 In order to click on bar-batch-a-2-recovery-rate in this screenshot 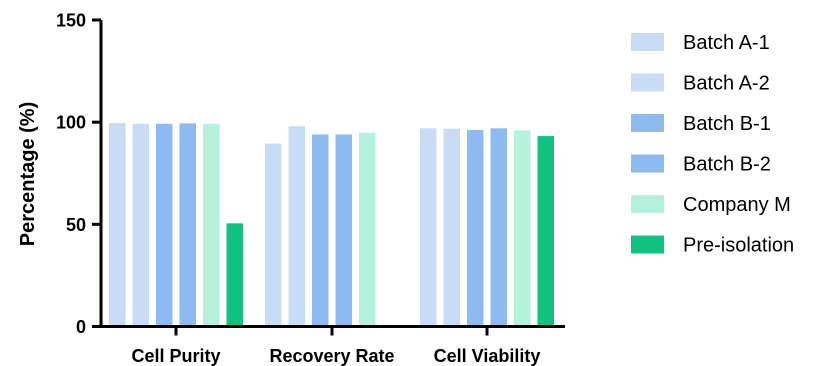, I will do `click(296, 226)`.